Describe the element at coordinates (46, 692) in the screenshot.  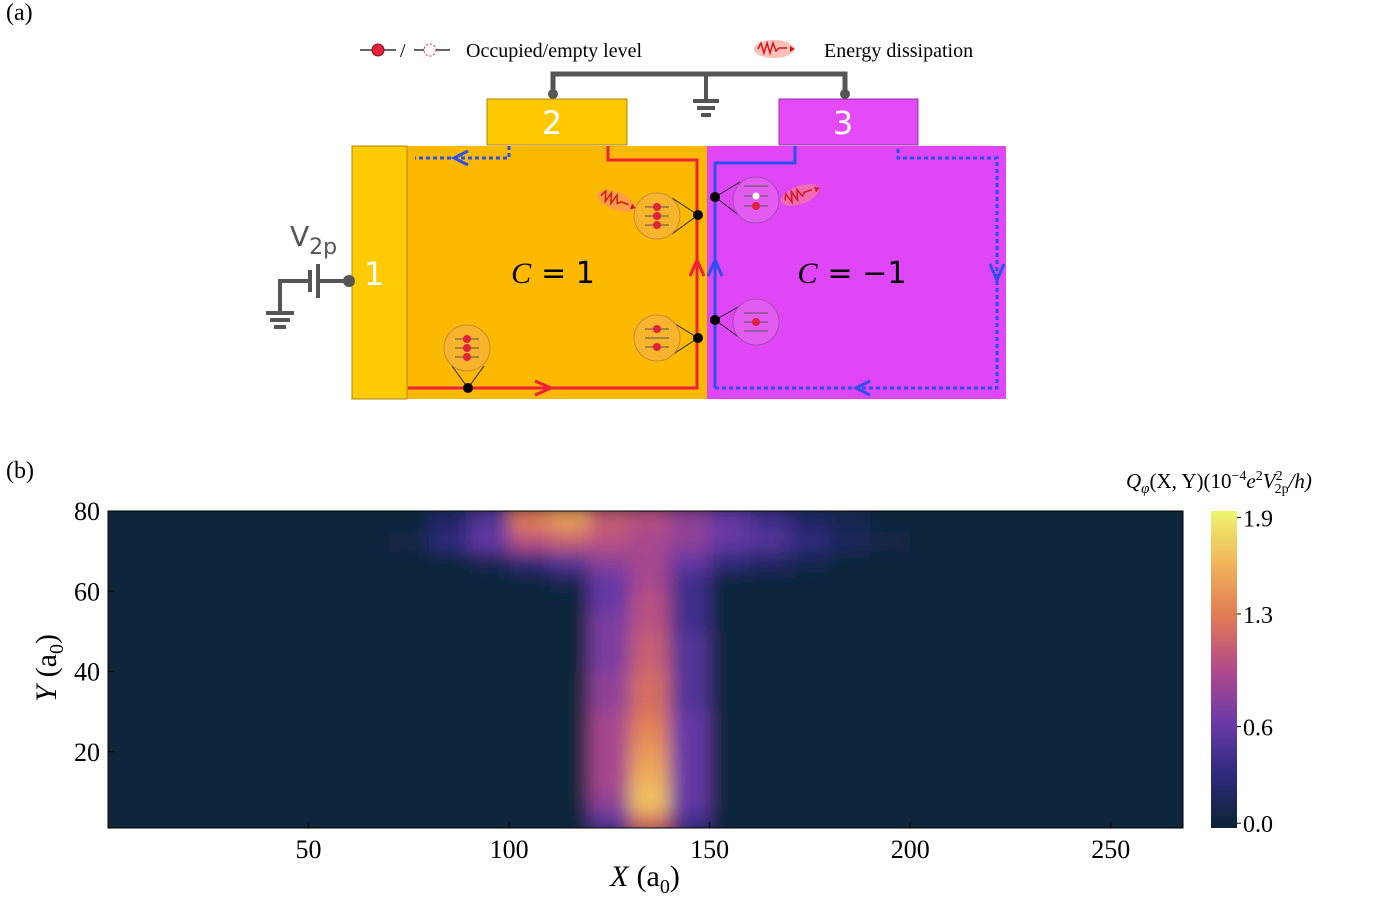
I see `symbol: Y` at that location.